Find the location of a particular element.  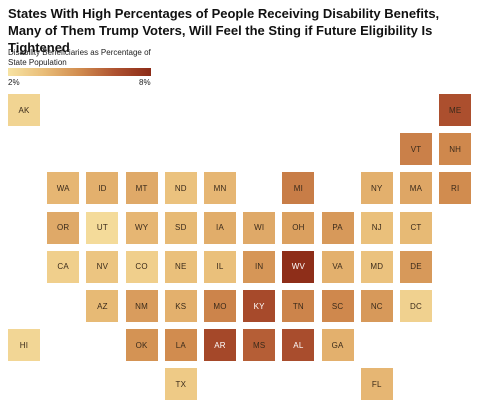

state-label: NH is located at coordinates (455, 149).